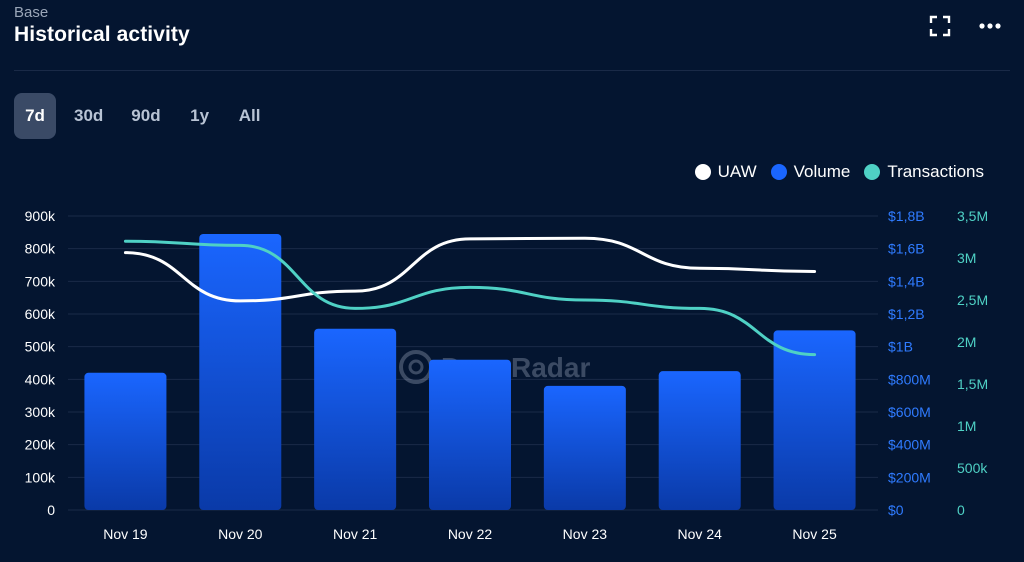  What do you see at coordinates (470, 269) in the screenshot?
I see `uaw-line` at bounding box center [470, 269].